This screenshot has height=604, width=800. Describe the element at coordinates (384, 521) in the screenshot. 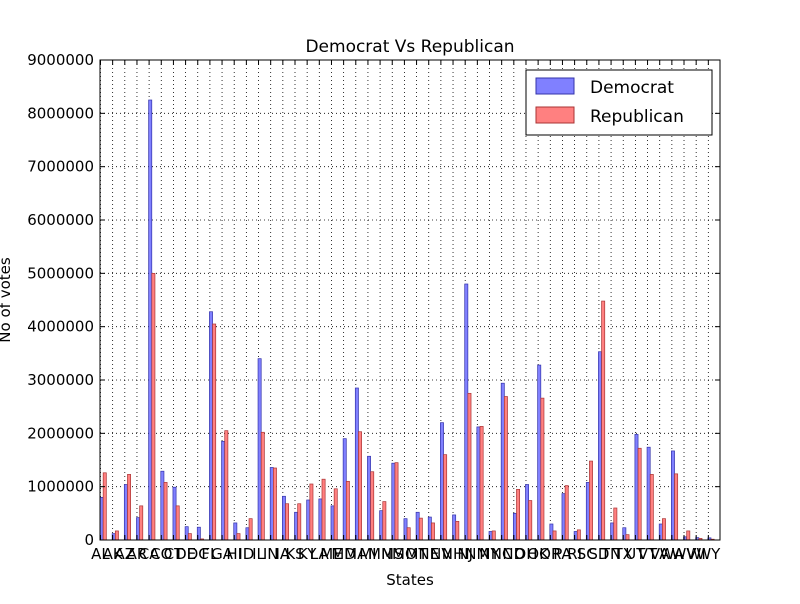

I see `bar-republican-mn` at that location.